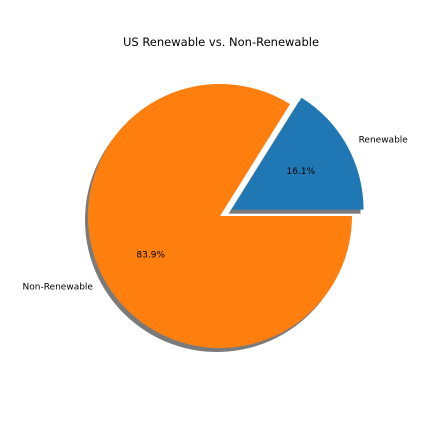  Describe the element at coordinates (301, 172) in the screenshot. I see `percent-label-renewable: 16.1%` at that location.